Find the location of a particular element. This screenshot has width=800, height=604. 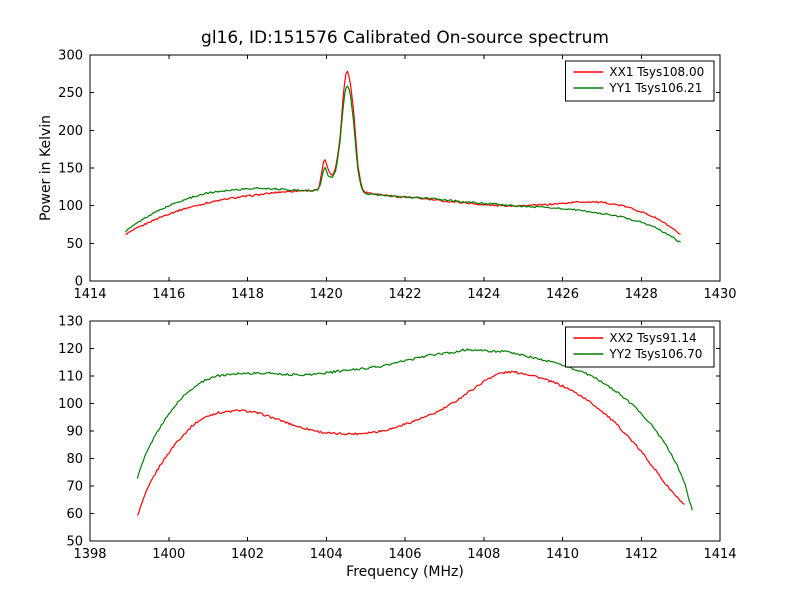

y-tick-label: 70 is located at coordinates (74, 487).